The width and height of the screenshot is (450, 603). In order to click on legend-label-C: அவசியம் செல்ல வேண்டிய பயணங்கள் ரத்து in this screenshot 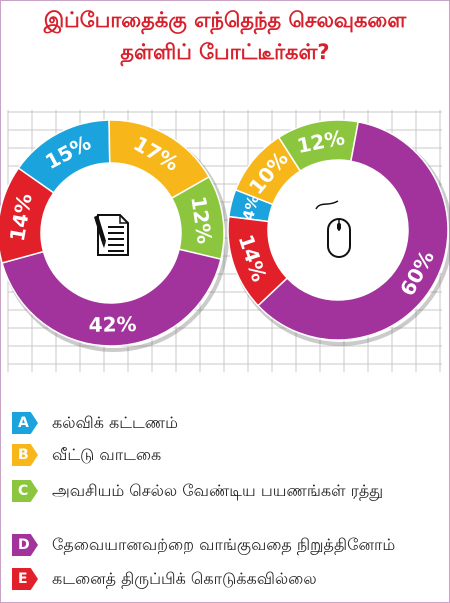, I will do `click(218, 490)`.